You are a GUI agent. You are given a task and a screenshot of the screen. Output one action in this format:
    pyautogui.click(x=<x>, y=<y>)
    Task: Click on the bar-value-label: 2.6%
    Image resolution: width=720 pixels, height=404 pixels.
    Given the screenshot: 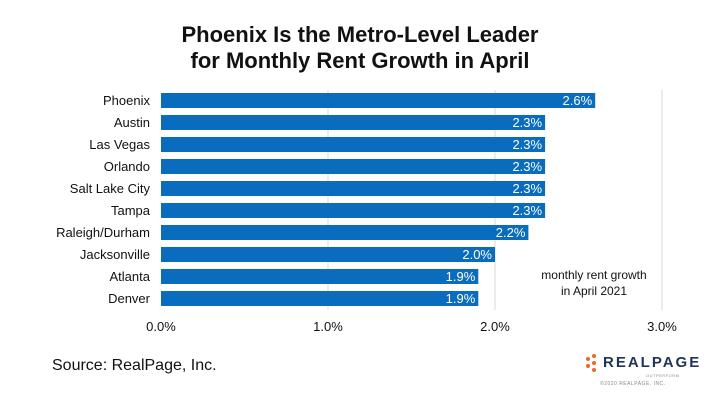 What is the action you would take?
    pyautogui.click(x=578, y=100)
    